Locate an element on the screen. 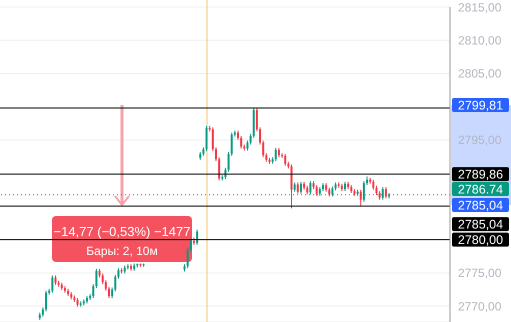  annotation: −14,77 (−0,53%) −1477 is located at coordinates (122, 231).